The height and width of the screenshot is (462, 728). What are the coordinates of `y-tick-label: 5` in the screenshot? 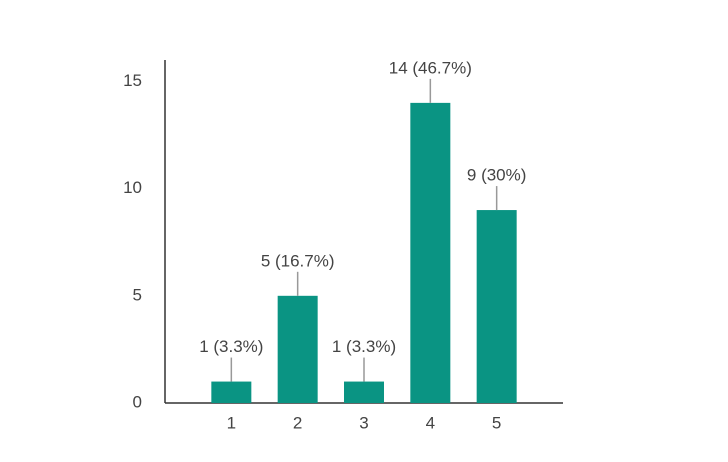 It's located at (137, 294).